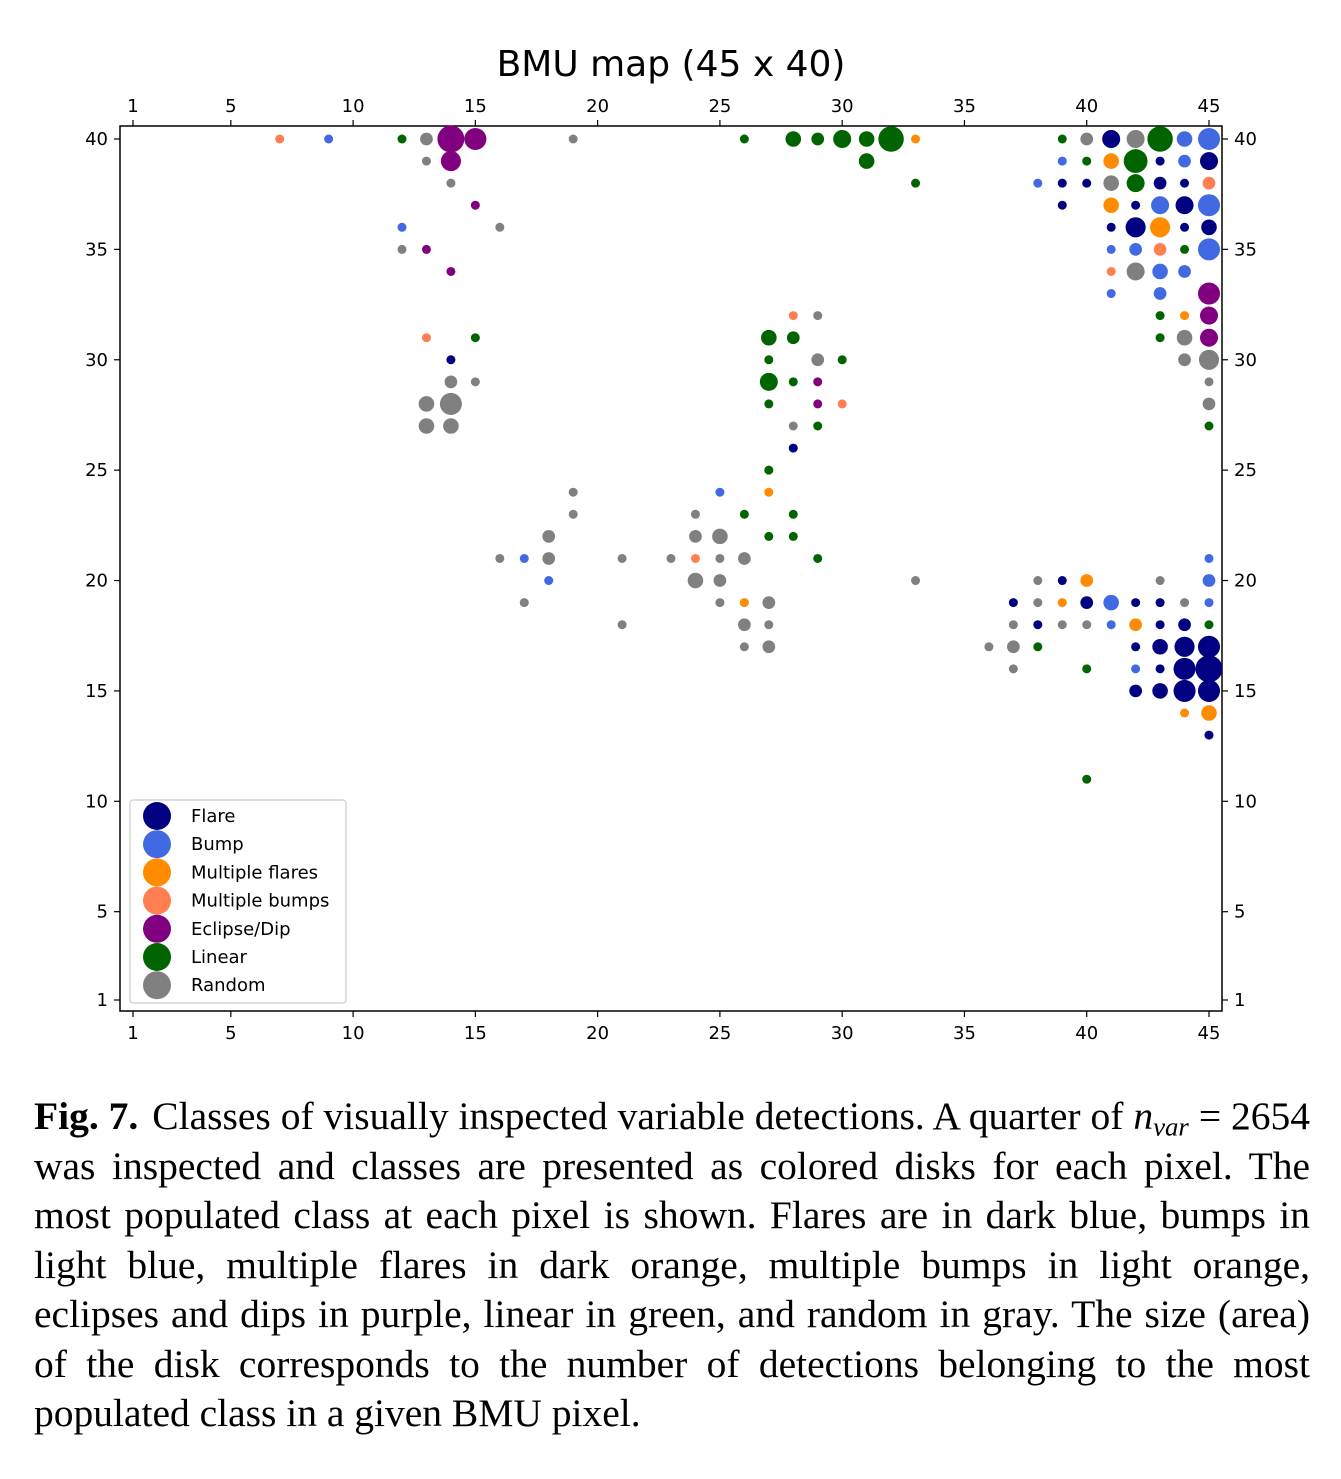 The width and height of the screenshot is (1341, 1479). What do you see at coordinates (102, 1000) in the screenshot?
I see `y-tick-label-left: 1` at bounding box center [102, 1000].